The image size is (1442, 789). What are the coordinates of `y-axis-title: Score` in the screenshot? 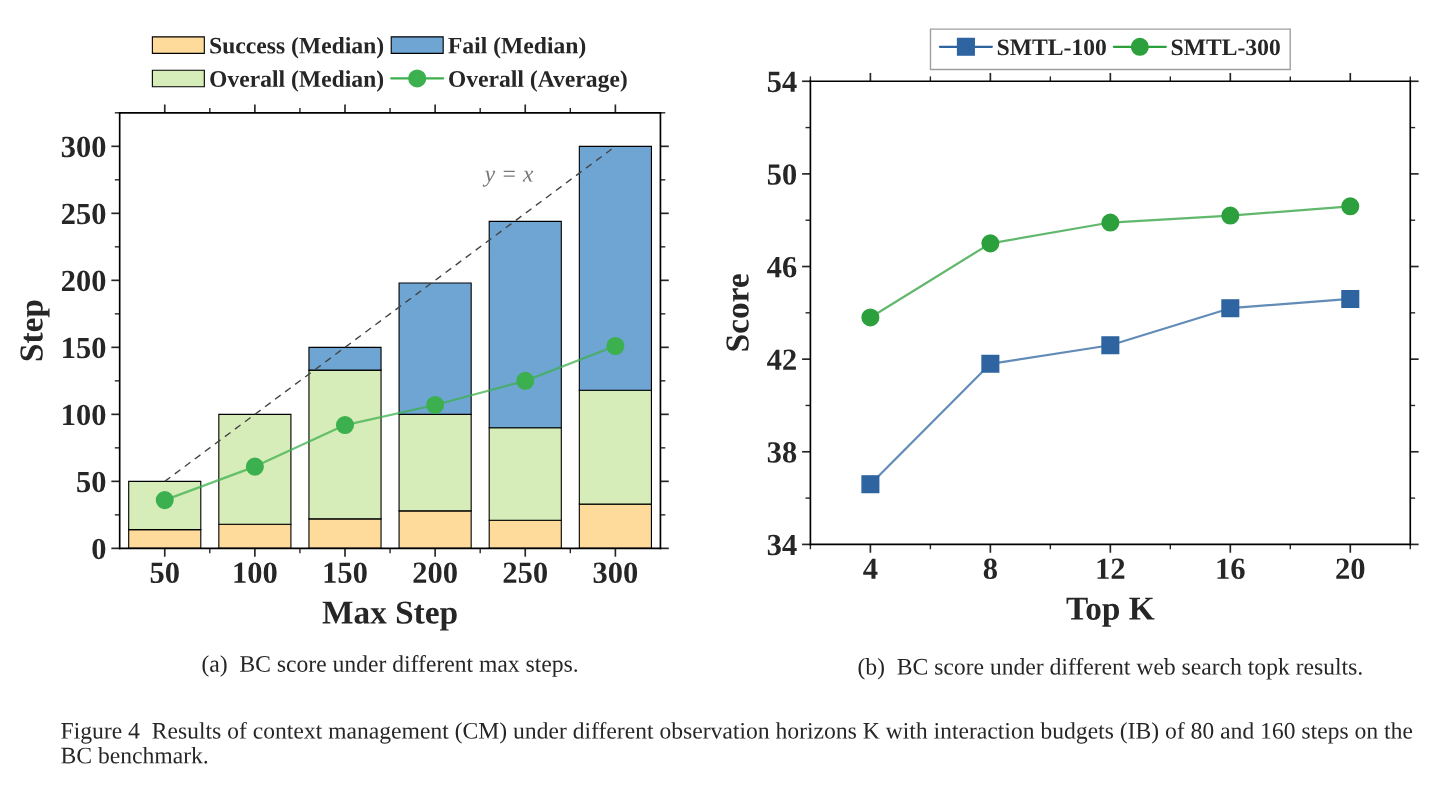 It's located at (737, 312).